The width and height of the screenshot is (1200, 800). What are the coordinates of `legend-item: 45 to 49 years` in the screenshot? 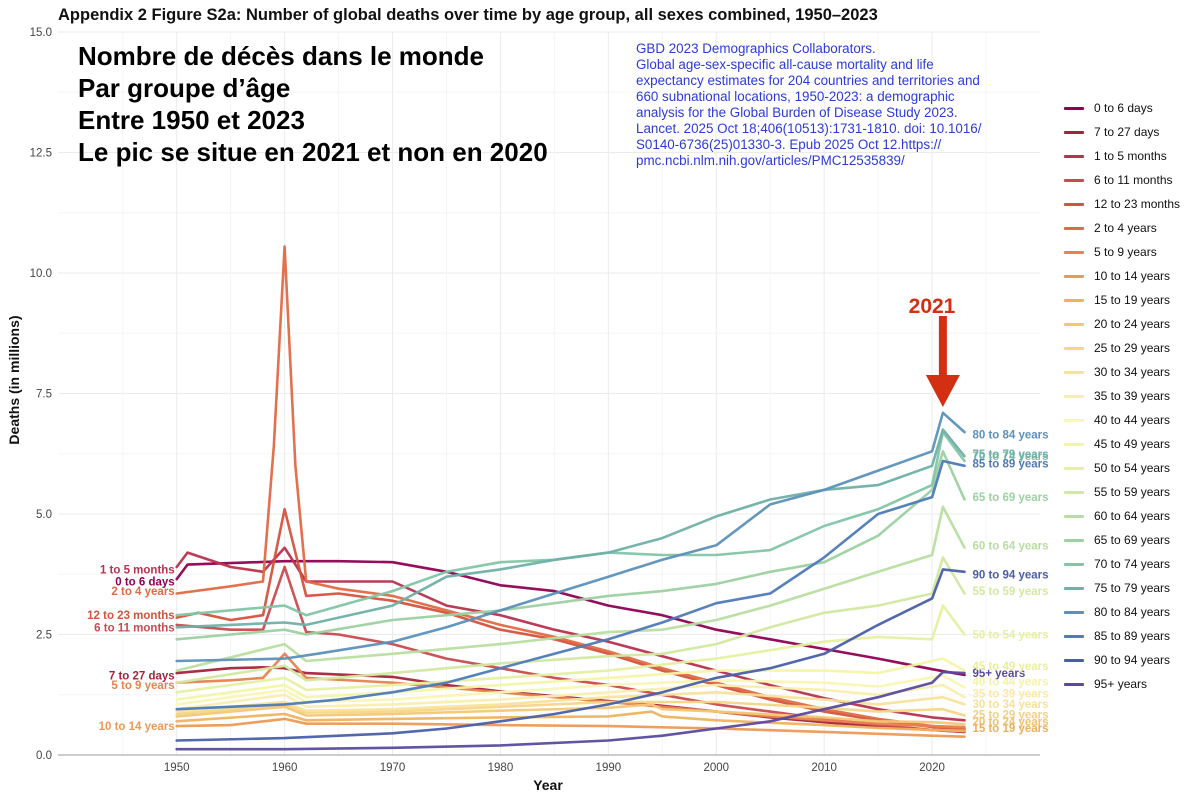 It's located at (1122, 444).